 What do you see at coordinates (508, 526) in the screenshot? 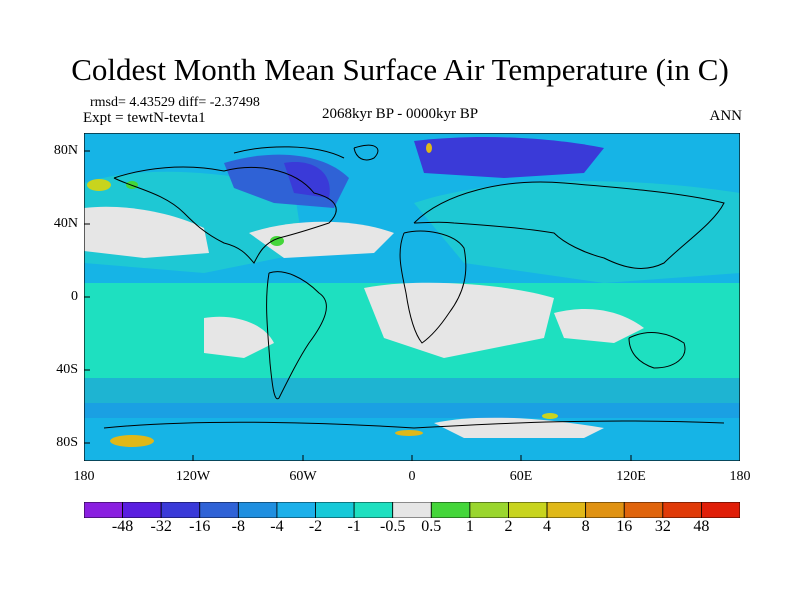
I see `colorbar-label: 2` at bounding box center [508, 526].